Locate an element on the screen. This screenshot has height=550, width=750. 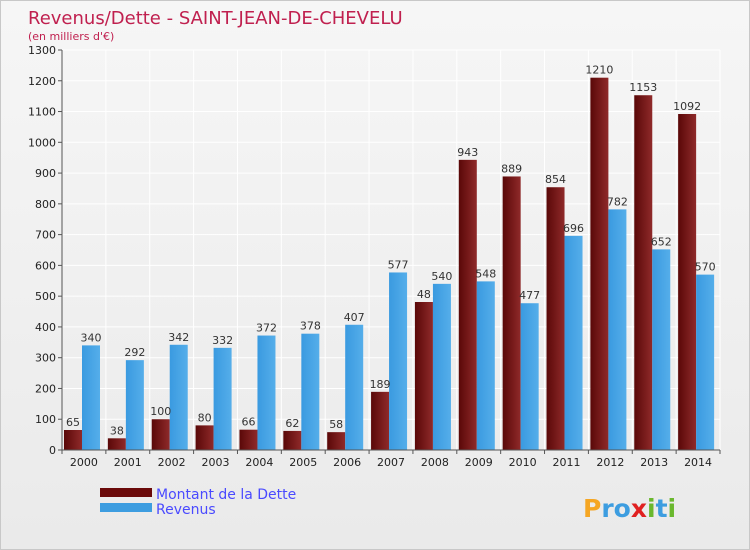
x-tick-label-2013: 2013 is located at coordinates (654, 462).